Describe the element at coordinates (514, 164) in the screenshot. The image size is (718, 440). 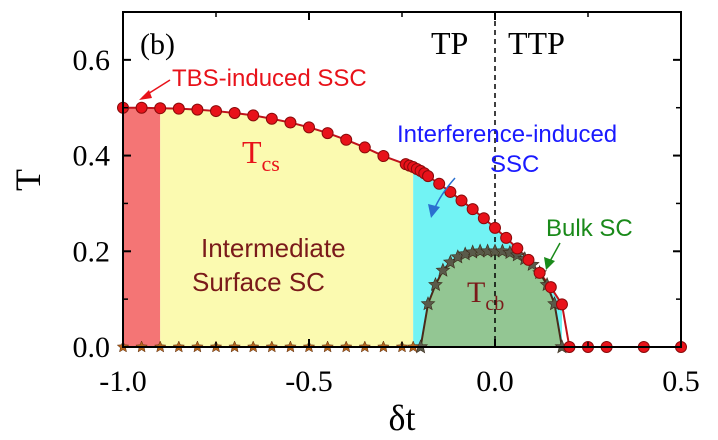
I see `interference-annotation-line2: SSC` at that location.